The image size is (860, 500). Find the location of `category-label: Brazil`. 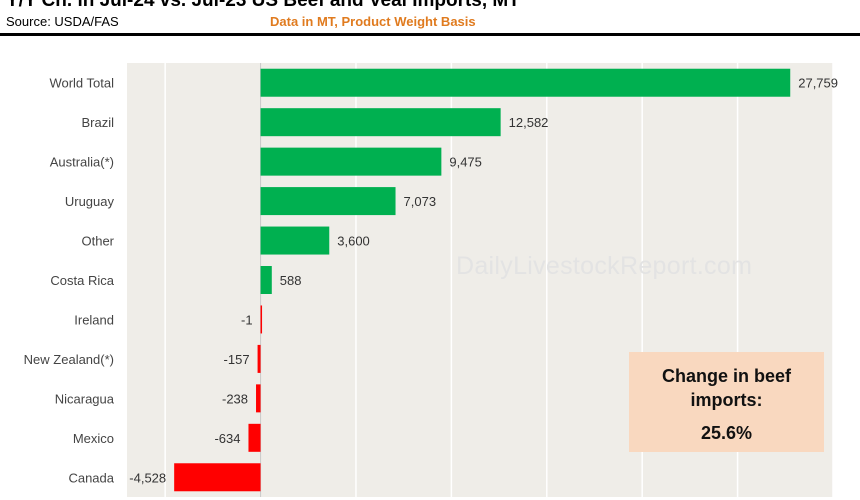

category-label: Brazil is located at coordinates (97, 122).